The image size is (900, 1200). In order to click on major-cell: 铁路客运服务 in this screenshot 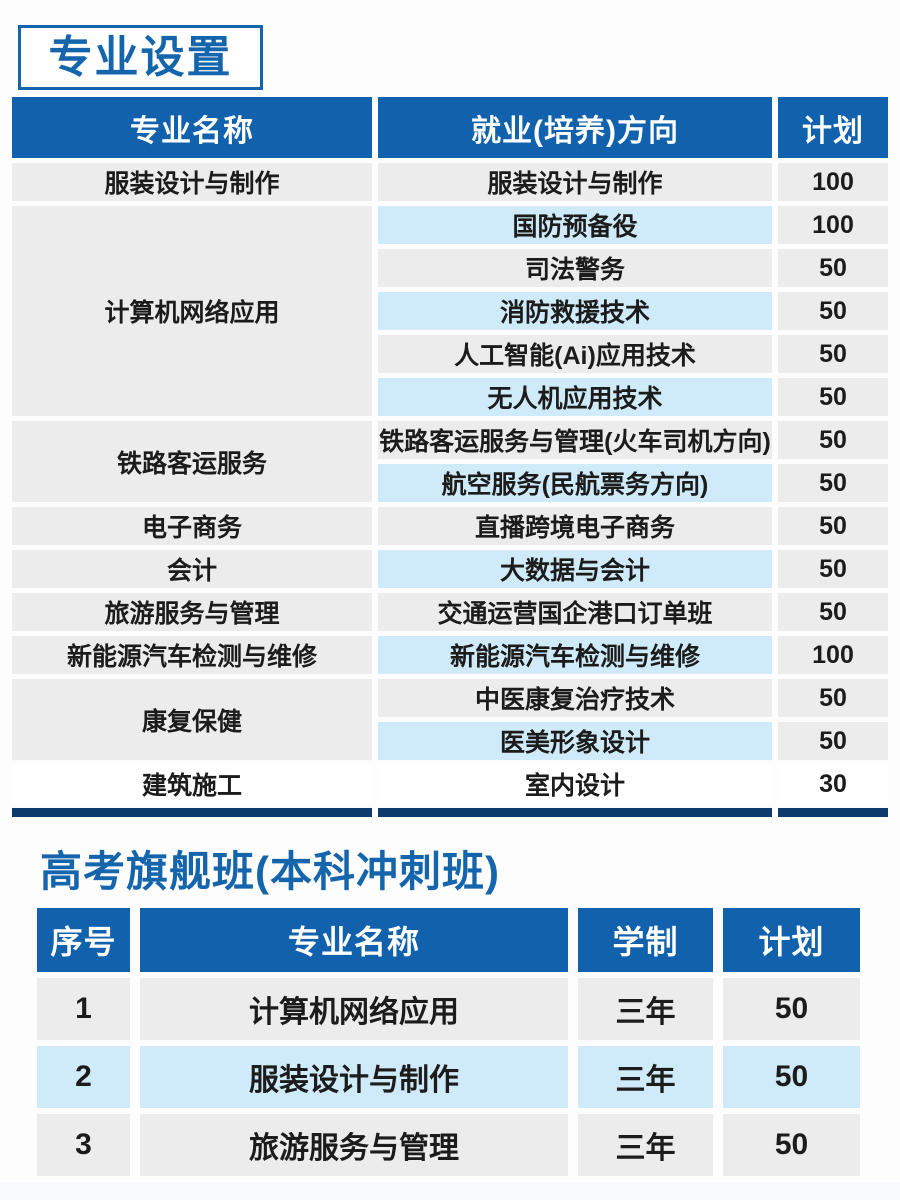, I will do `click(192, 461)`.